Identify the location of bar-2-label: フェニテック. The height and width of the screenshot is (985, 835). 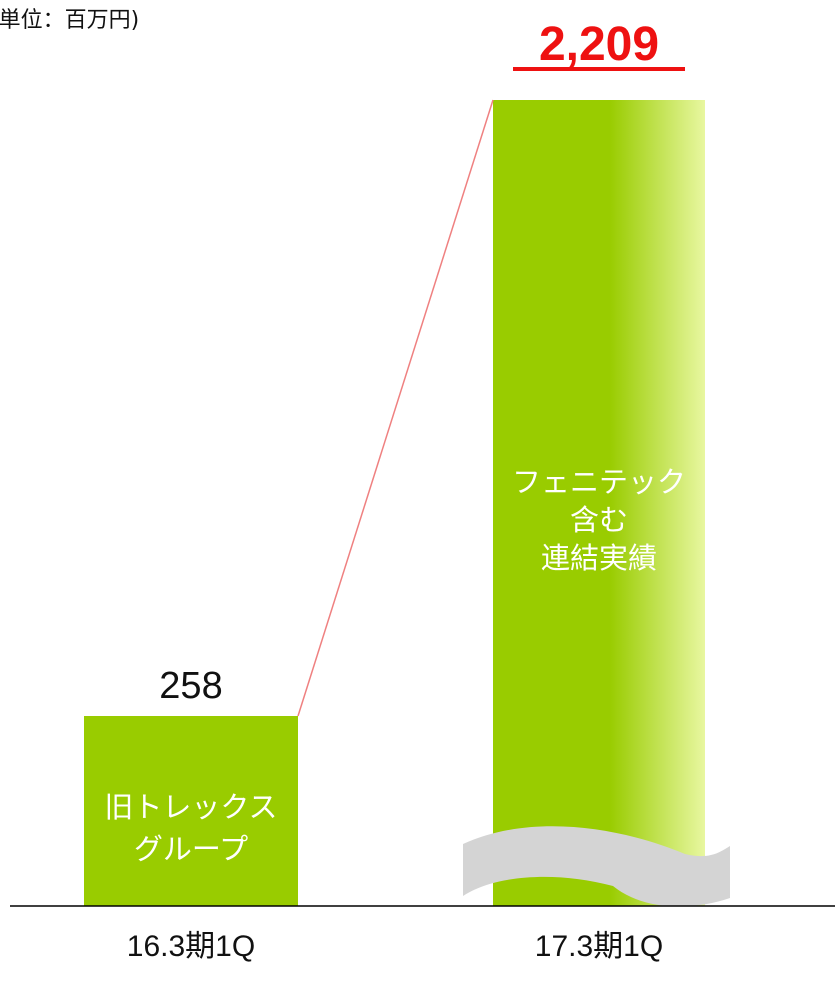
(599, 482).